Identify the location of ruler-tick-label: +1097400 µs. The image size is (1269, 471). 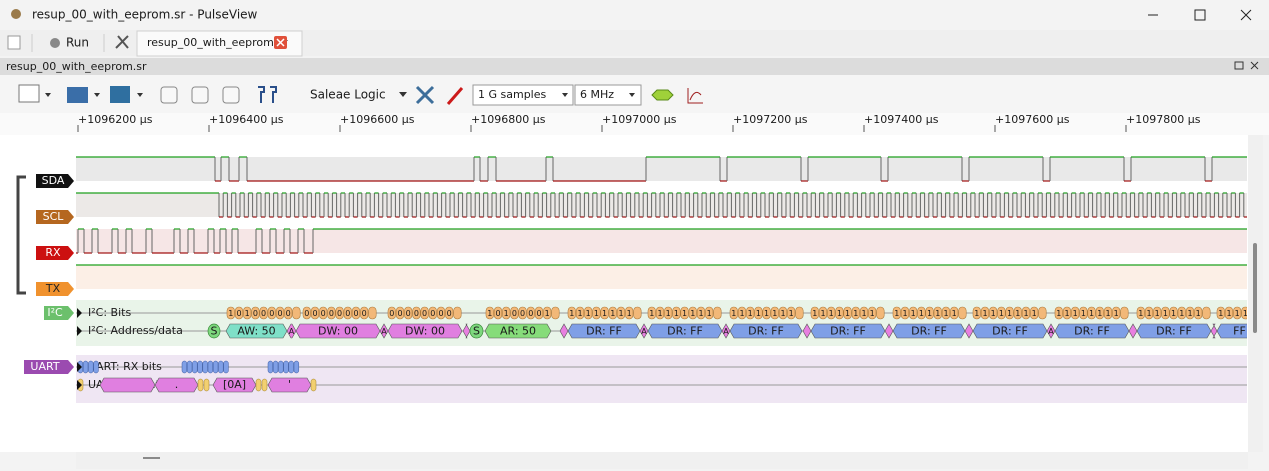
(901, 119).